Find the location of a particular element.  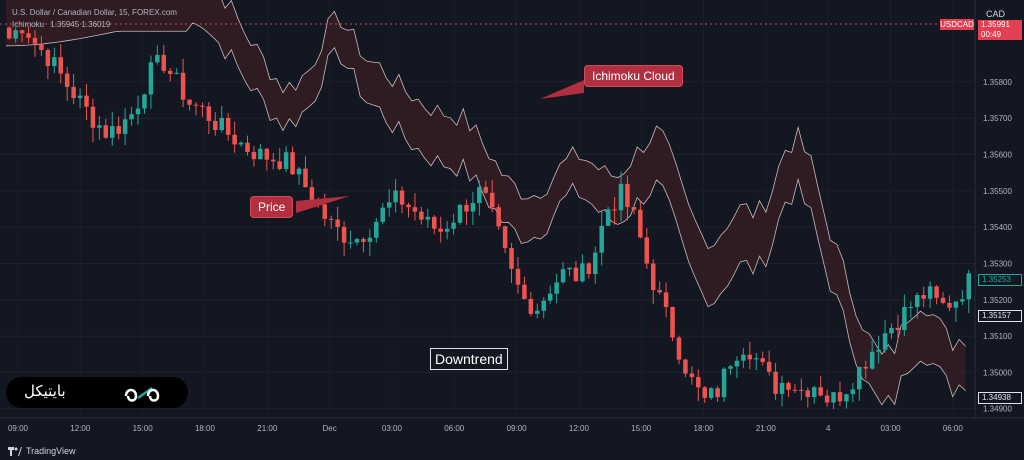

y-tick-label: 1.35200 is located at coordinates (997, 300).